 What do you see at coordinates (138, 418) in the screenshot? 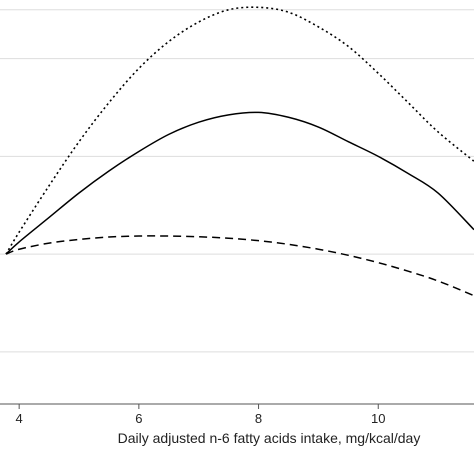
I see `x-tick-label-1: 6` at bounding box center [138, 418].